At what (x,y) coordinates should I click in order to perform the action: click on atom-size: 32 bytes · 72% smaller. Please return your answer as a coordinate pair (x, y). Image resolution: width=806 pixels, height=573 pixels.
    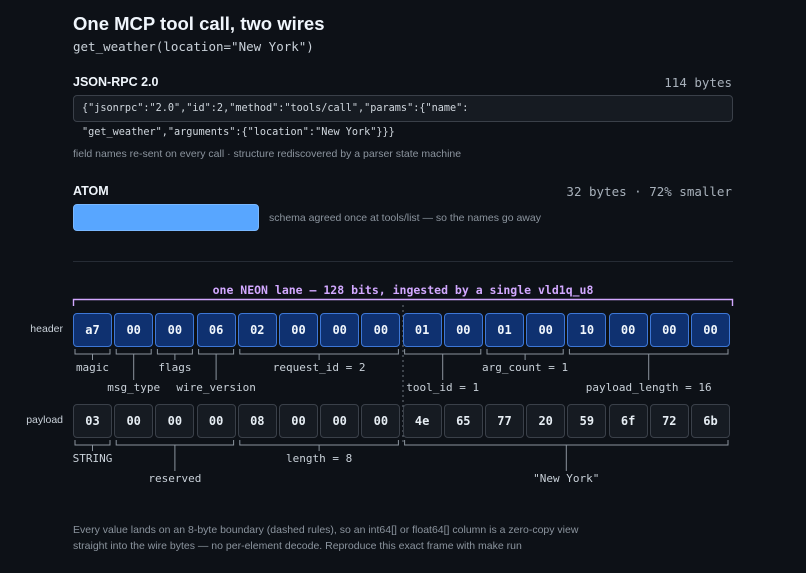
    Looking at the image, I should click on (649, 191).